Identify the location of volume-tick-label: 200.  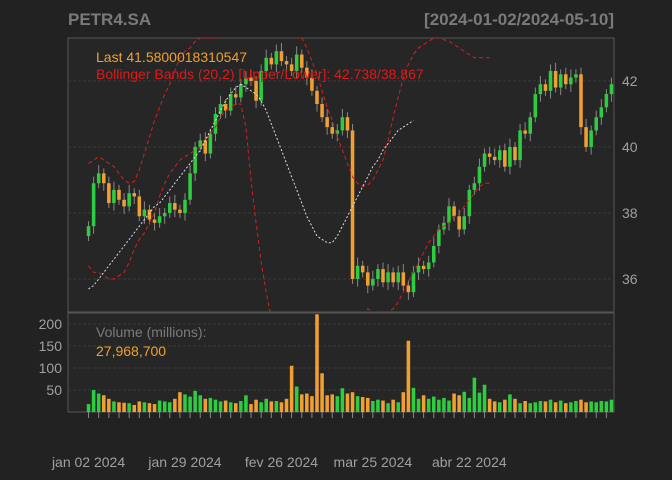
(51, 324).